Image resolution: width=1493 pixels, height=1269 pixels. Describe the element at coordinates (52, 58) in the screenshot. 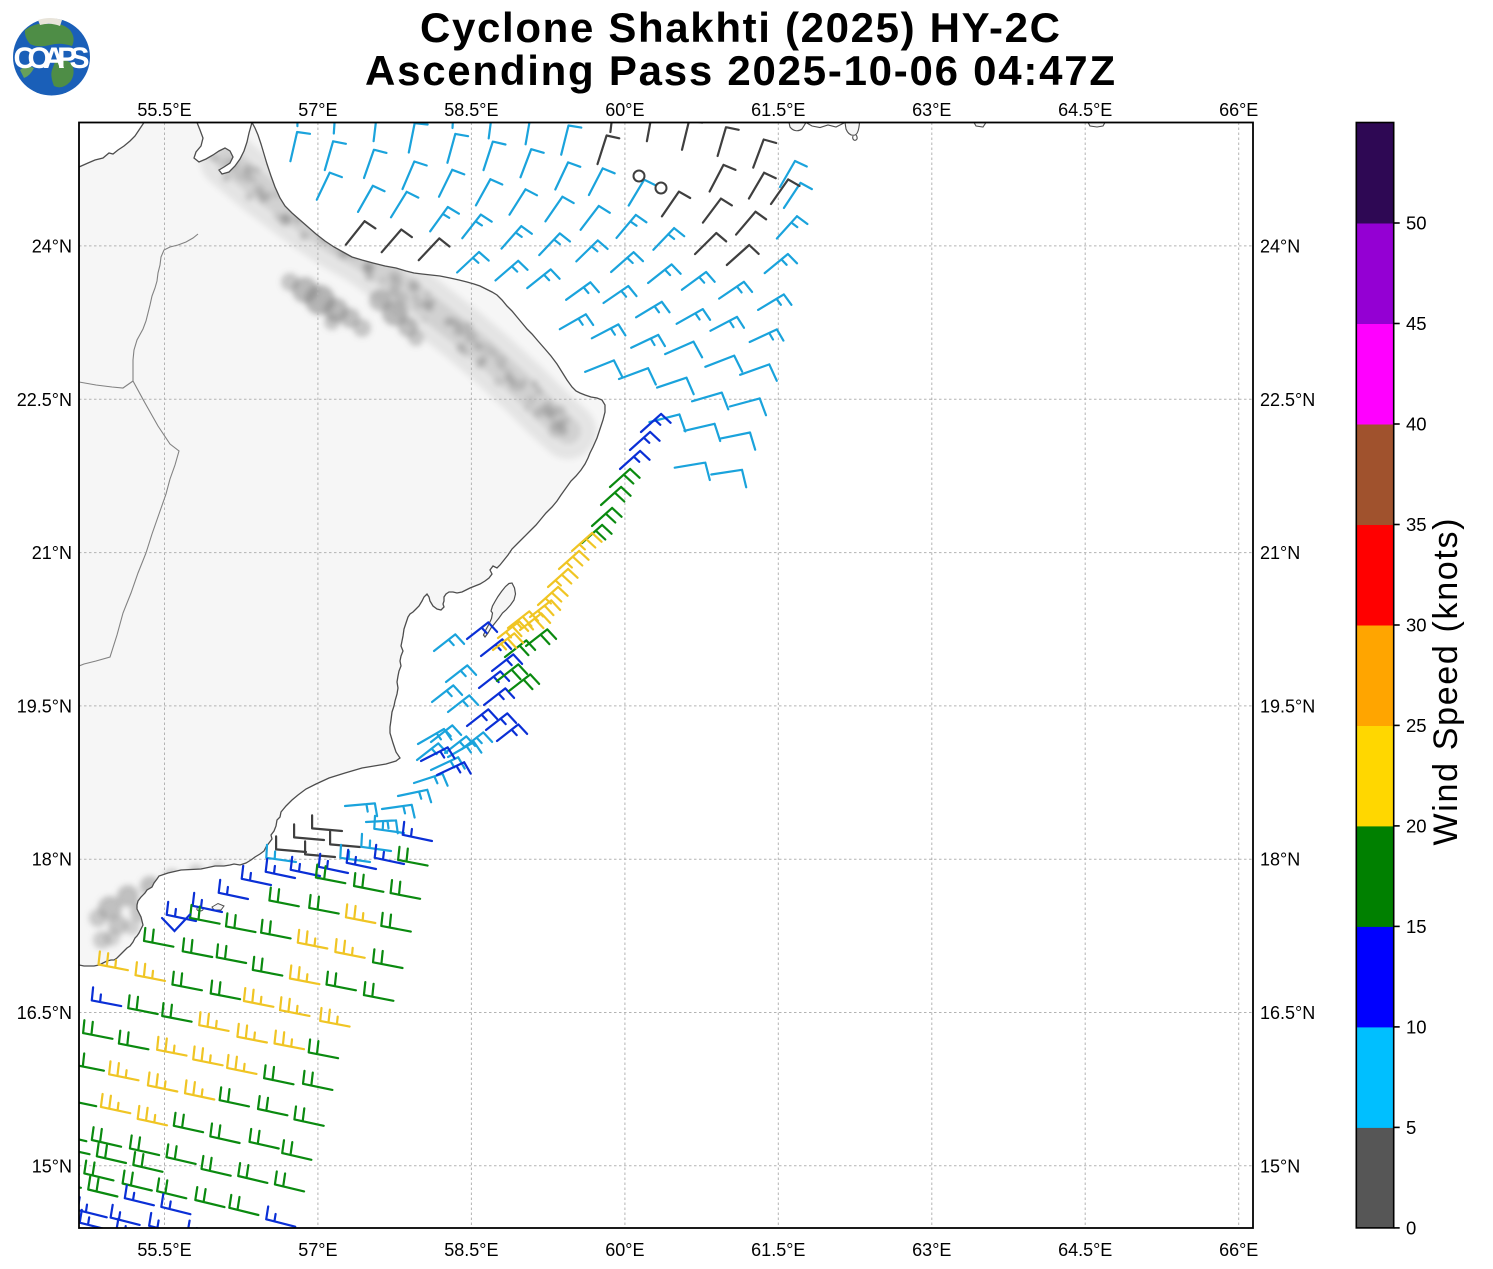

I see `svg-text: COAPS` at that location.